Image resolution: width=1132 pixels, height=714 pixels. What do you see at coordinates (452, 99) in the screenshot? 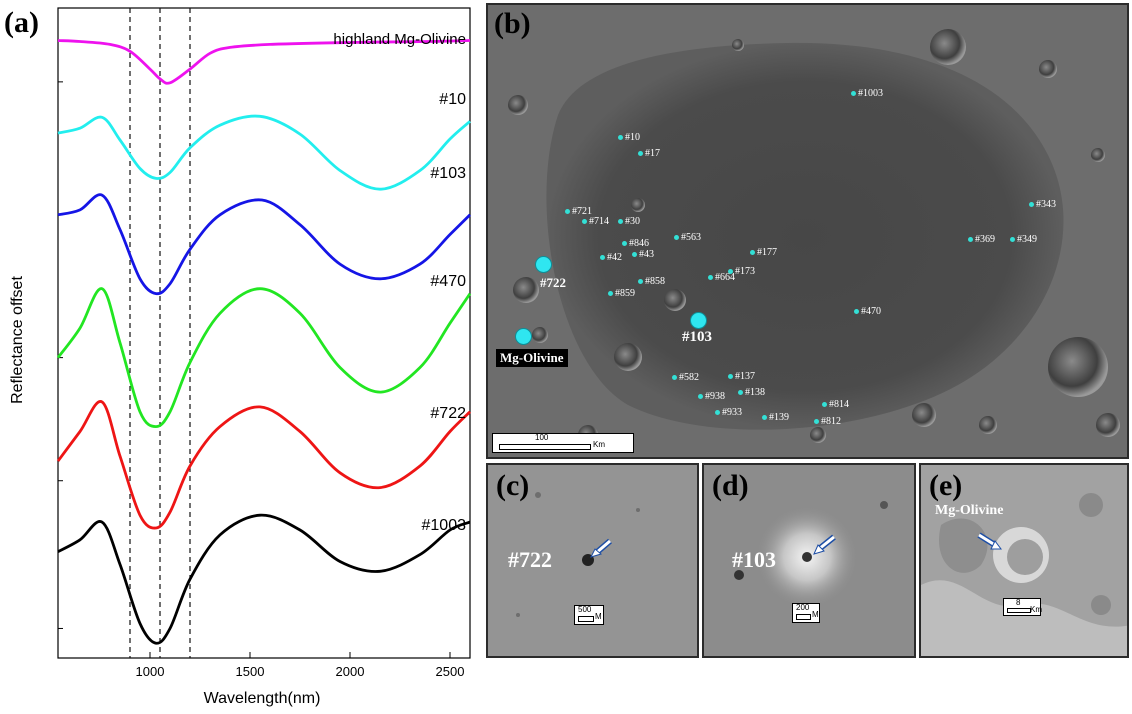
I see `series-label-1: #10` at bounding box center [452, 99].